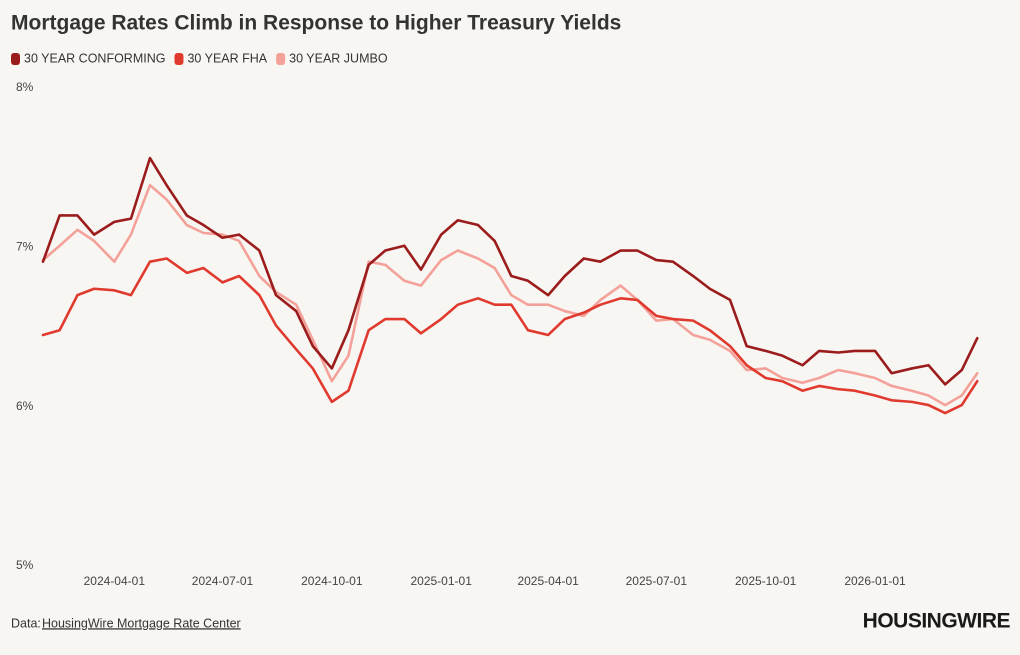 Image resolution: width=1020 pixels, height=655 pixels. I want to click on x-tick-label: 2025-07-01, so click(657, 581).